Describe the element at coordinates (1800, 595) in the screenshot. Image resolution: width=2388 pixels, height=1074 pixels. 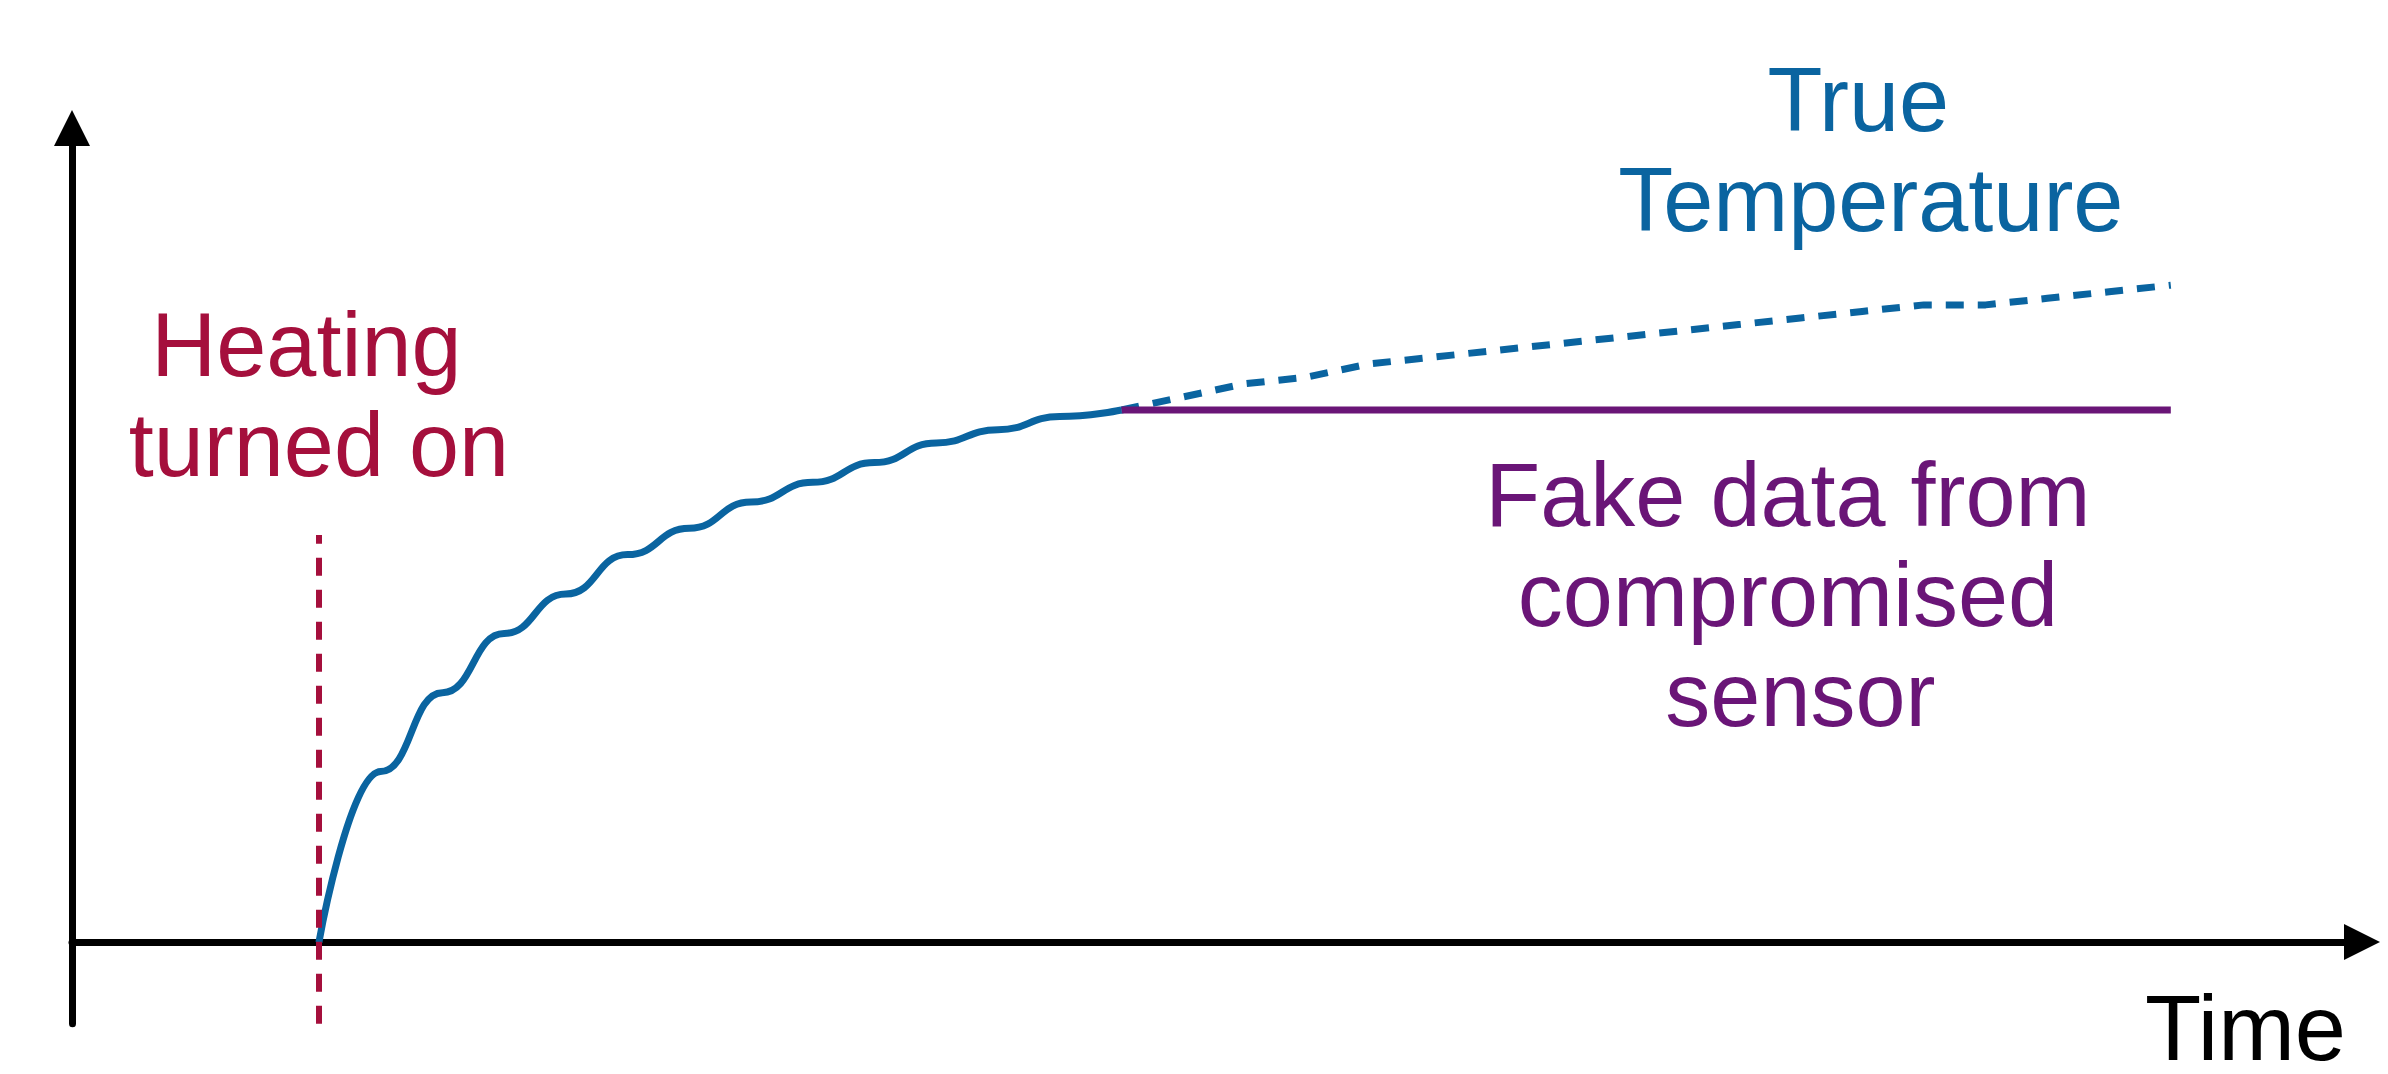
I see `series-label: Fake data from compromised sensor` at that location.